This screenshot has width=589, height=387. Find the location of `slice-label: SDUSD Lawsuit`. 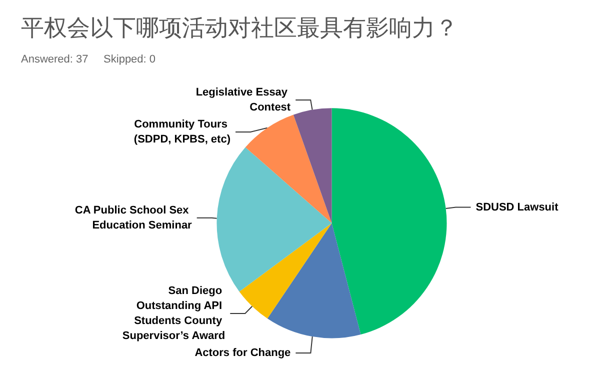

slice-label: SDUSD Lawsuit is located at coordinates (517, 207).